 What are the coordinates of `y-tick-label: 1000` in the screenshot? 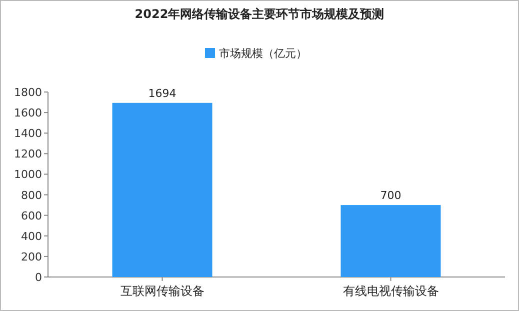 It's located at (28, 175).